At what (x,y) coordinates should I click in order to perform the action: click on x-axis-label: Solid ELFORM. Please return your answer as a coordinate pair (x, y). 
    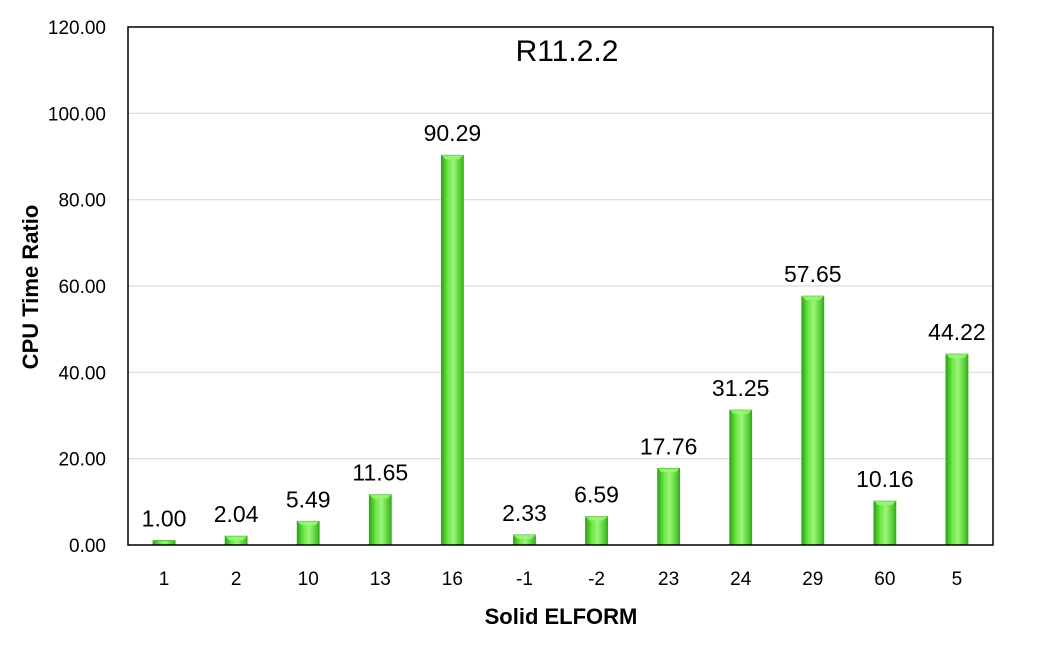
    Looking at the image, I should click on (561, 616).